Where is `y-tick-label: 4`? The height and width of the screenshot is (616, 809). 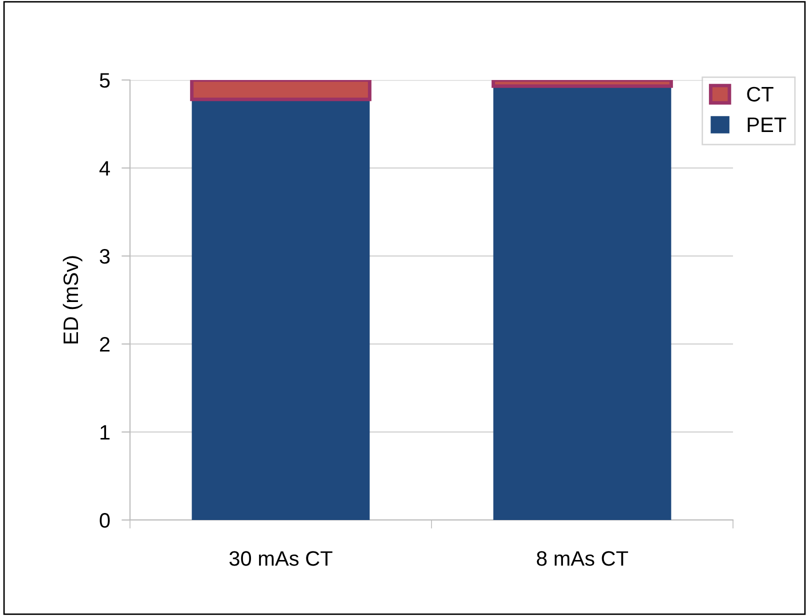 y-tick-label: 4 is located at coordinates (104, 168).